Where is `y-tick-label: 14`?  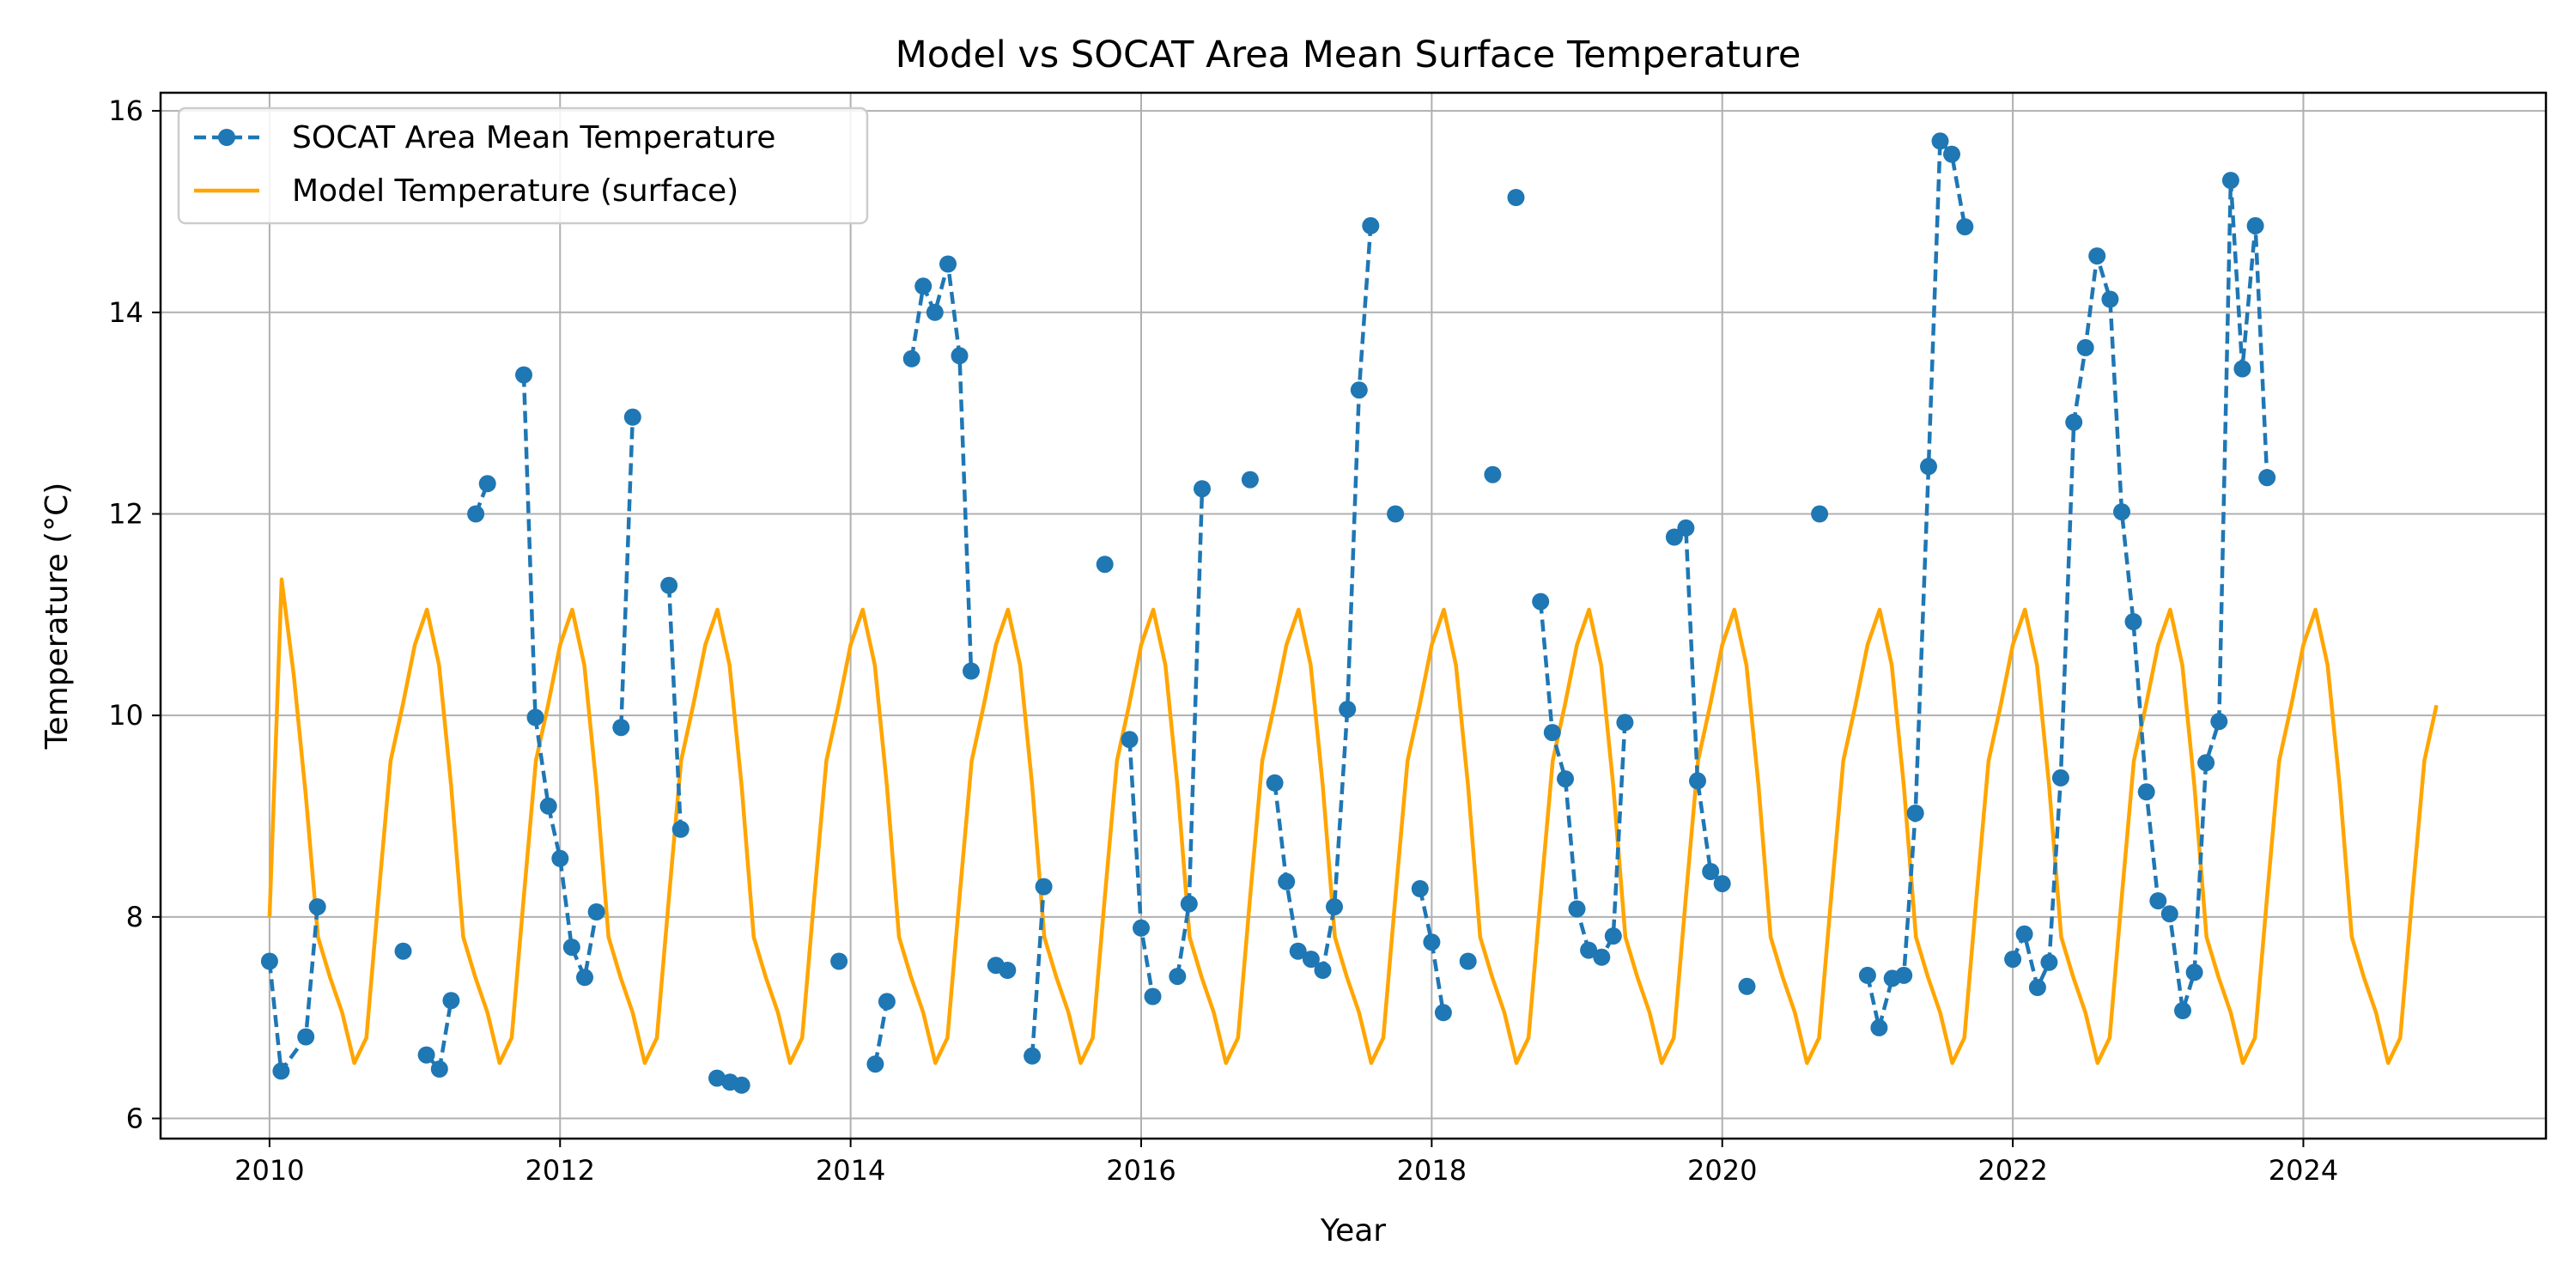
y-tick-label: 14 is located at coordinates (126, 312).